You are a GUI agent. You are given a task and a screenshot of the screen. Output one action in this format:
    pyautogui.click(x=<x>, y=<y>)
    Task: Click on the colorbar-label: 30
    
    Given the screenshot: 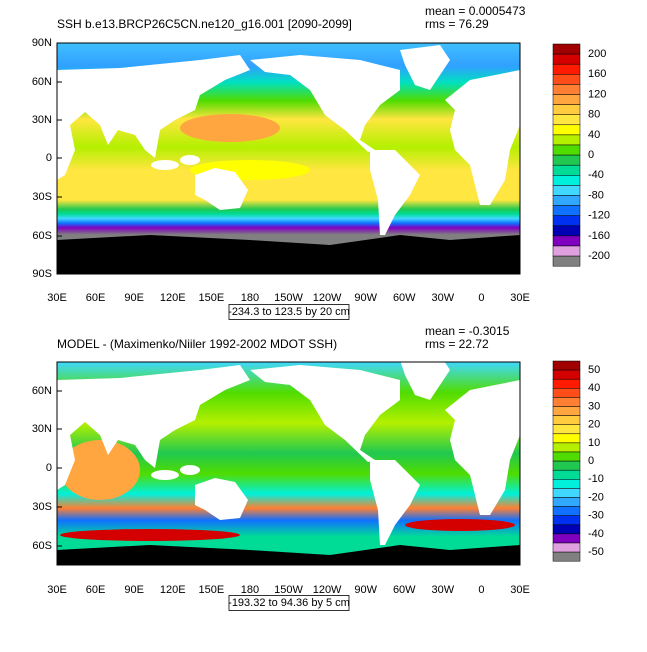 What is the action you would take?
    pyautogui.click(x=594, y=406)
    